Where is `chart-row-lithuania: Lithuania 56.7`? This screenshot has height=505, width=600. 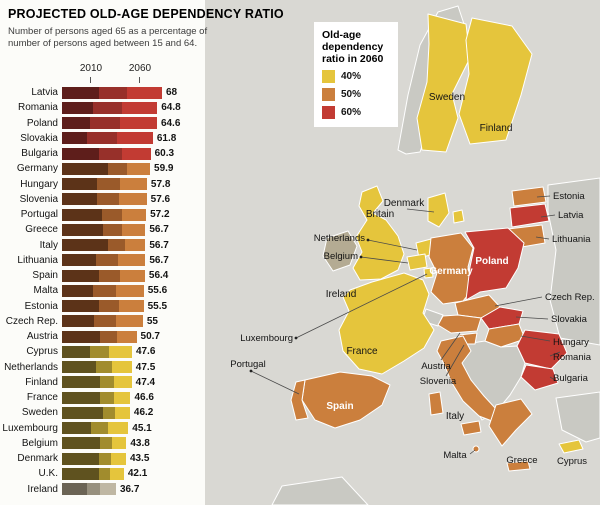 chart-row-lithuania: Lithuania 56.7 is located at coordinates (102, 260).